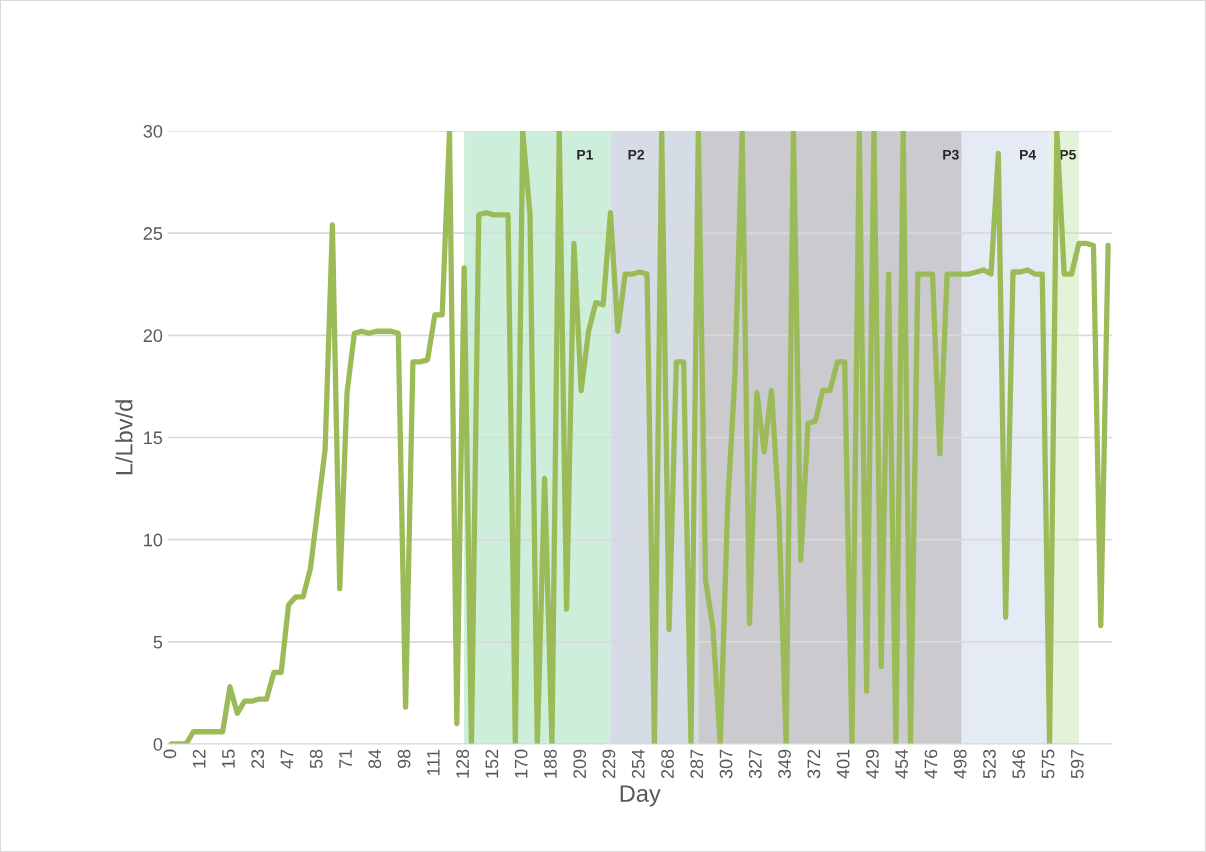  What do you see at coordinates (124, 437) in the screenshot?
I see `y-axis-title: L/Lbv/d` at bounding box center [124, 437].